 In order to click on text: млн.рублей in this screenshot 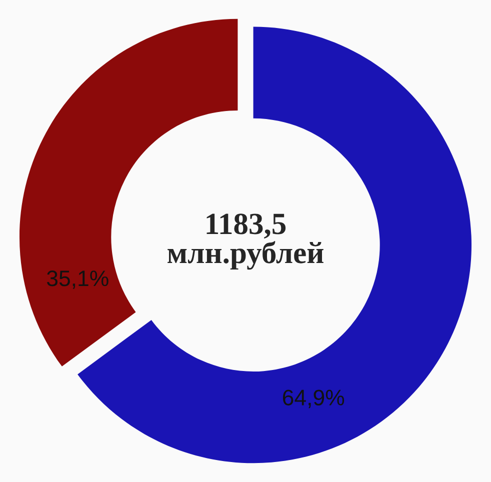, I will do `click(246, 255)`.